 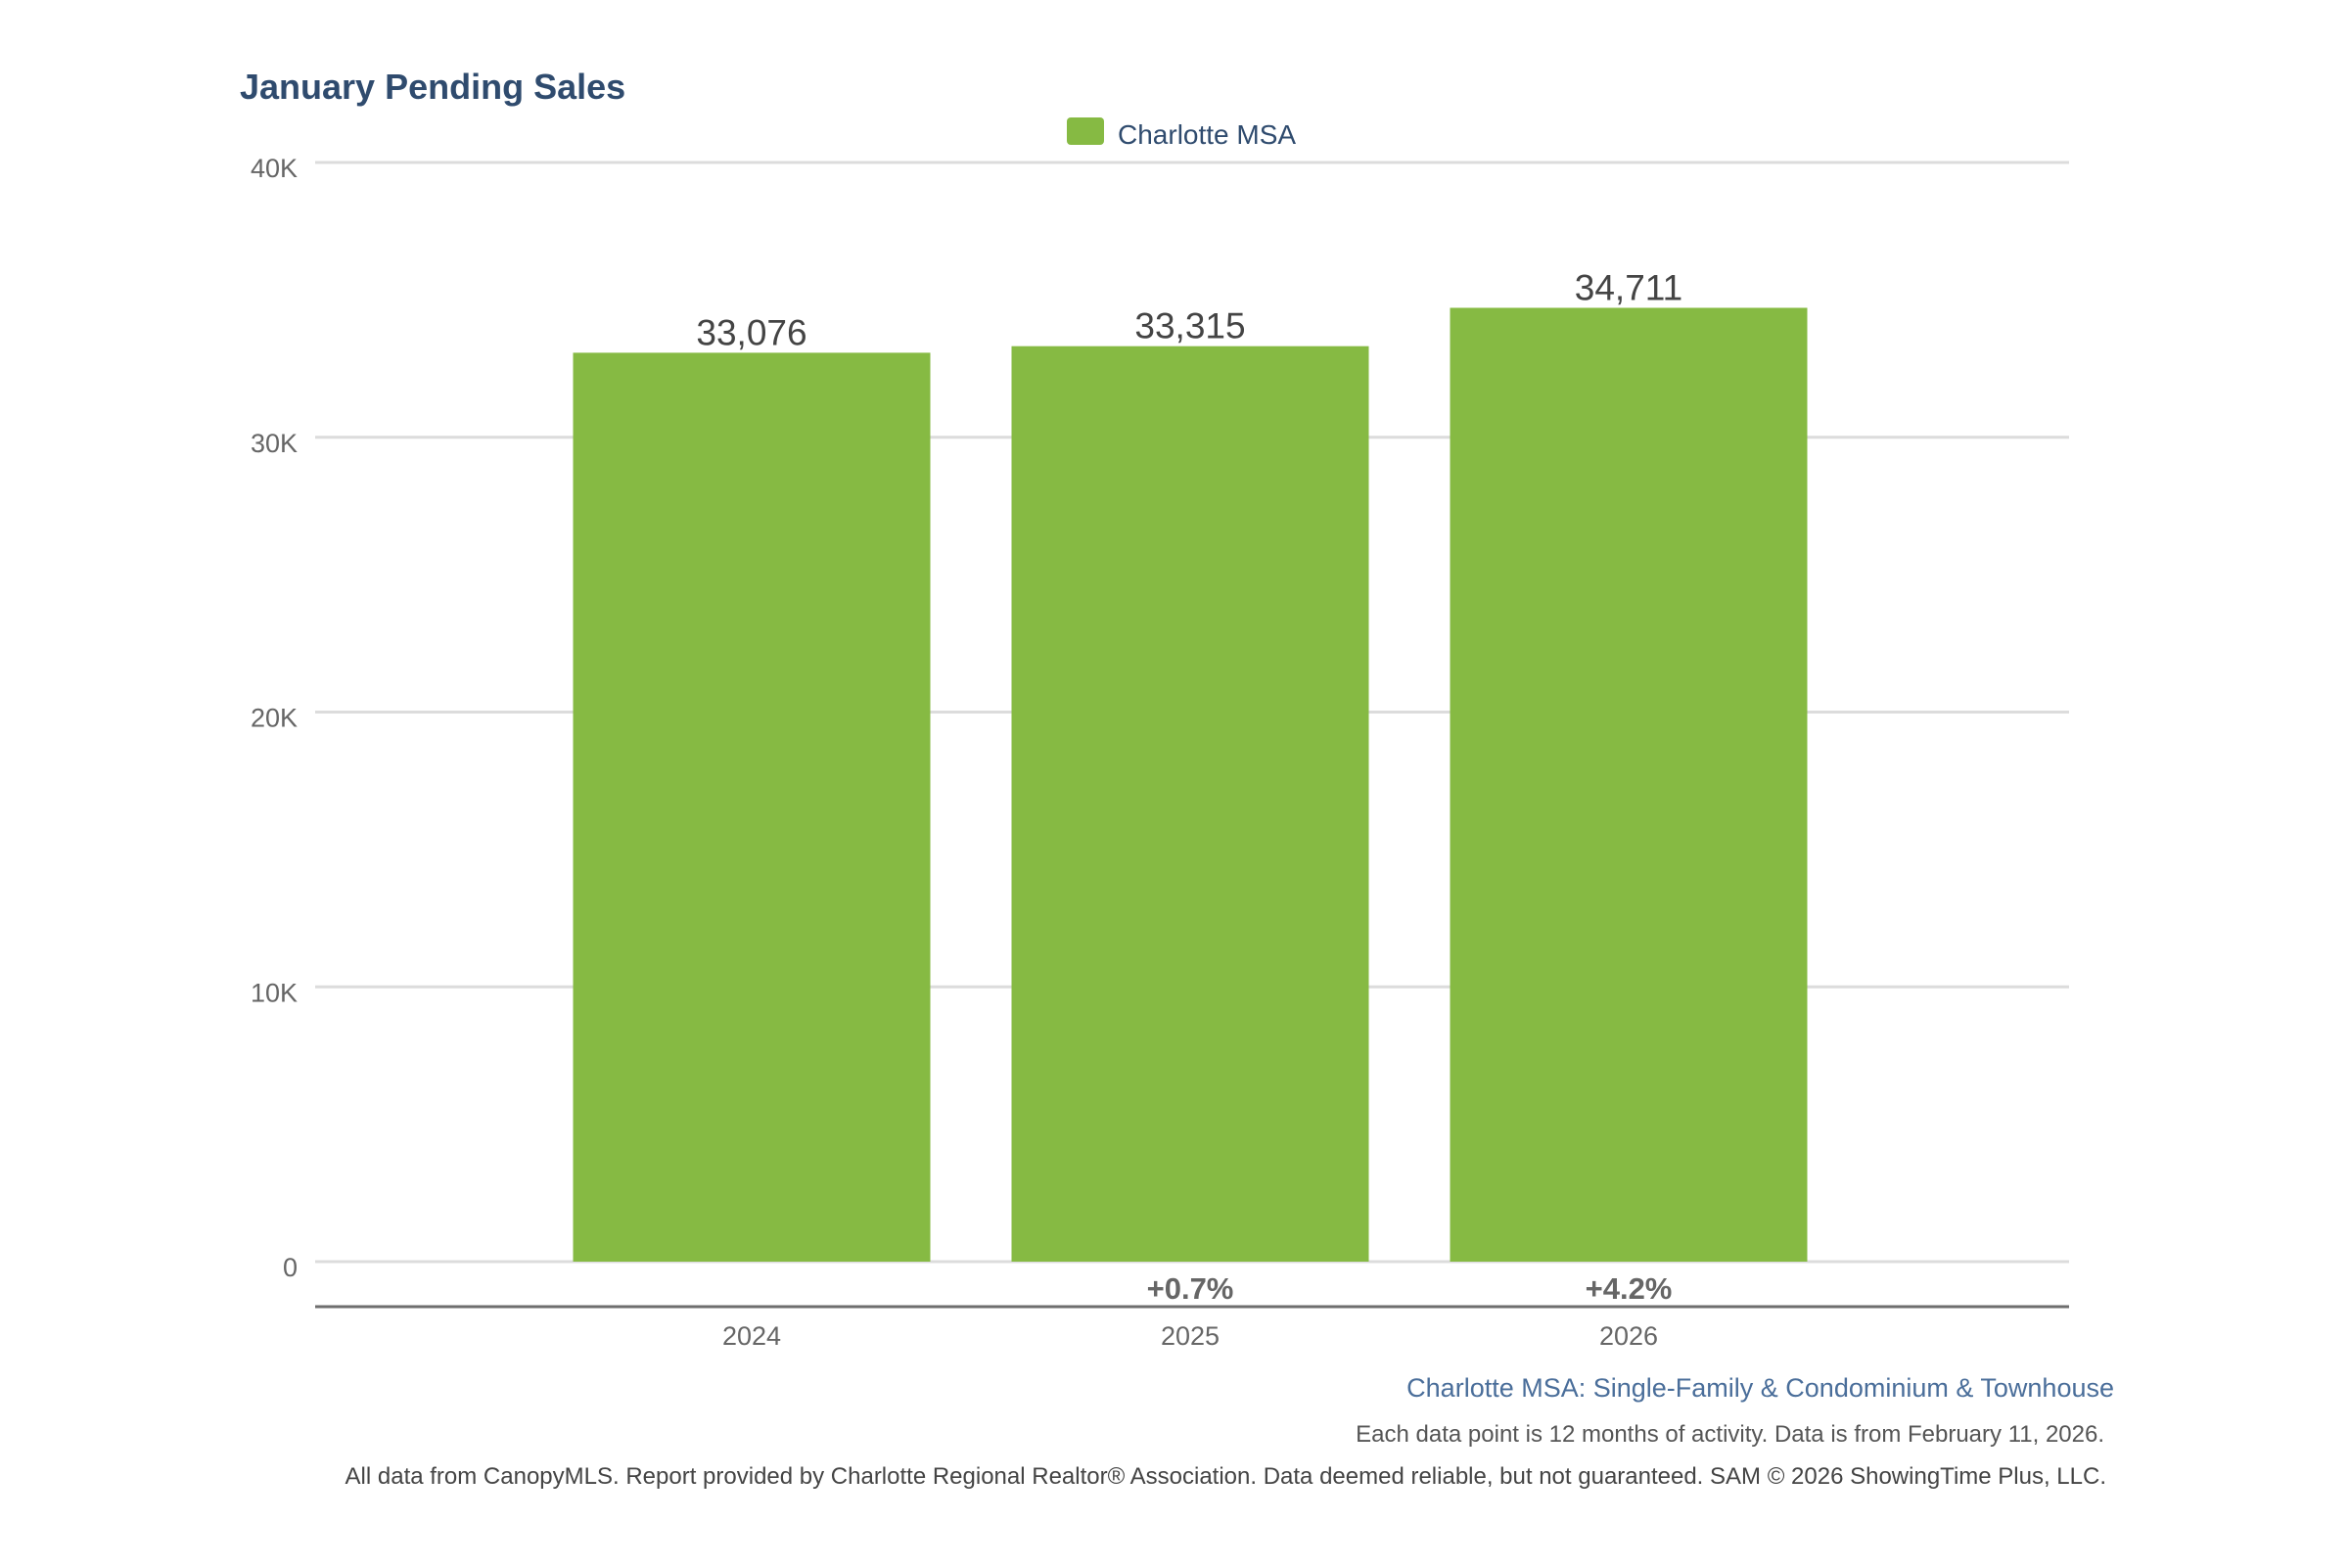 I want to click on legend-label: Charlotte MSA, so click(x=1207, y=134).